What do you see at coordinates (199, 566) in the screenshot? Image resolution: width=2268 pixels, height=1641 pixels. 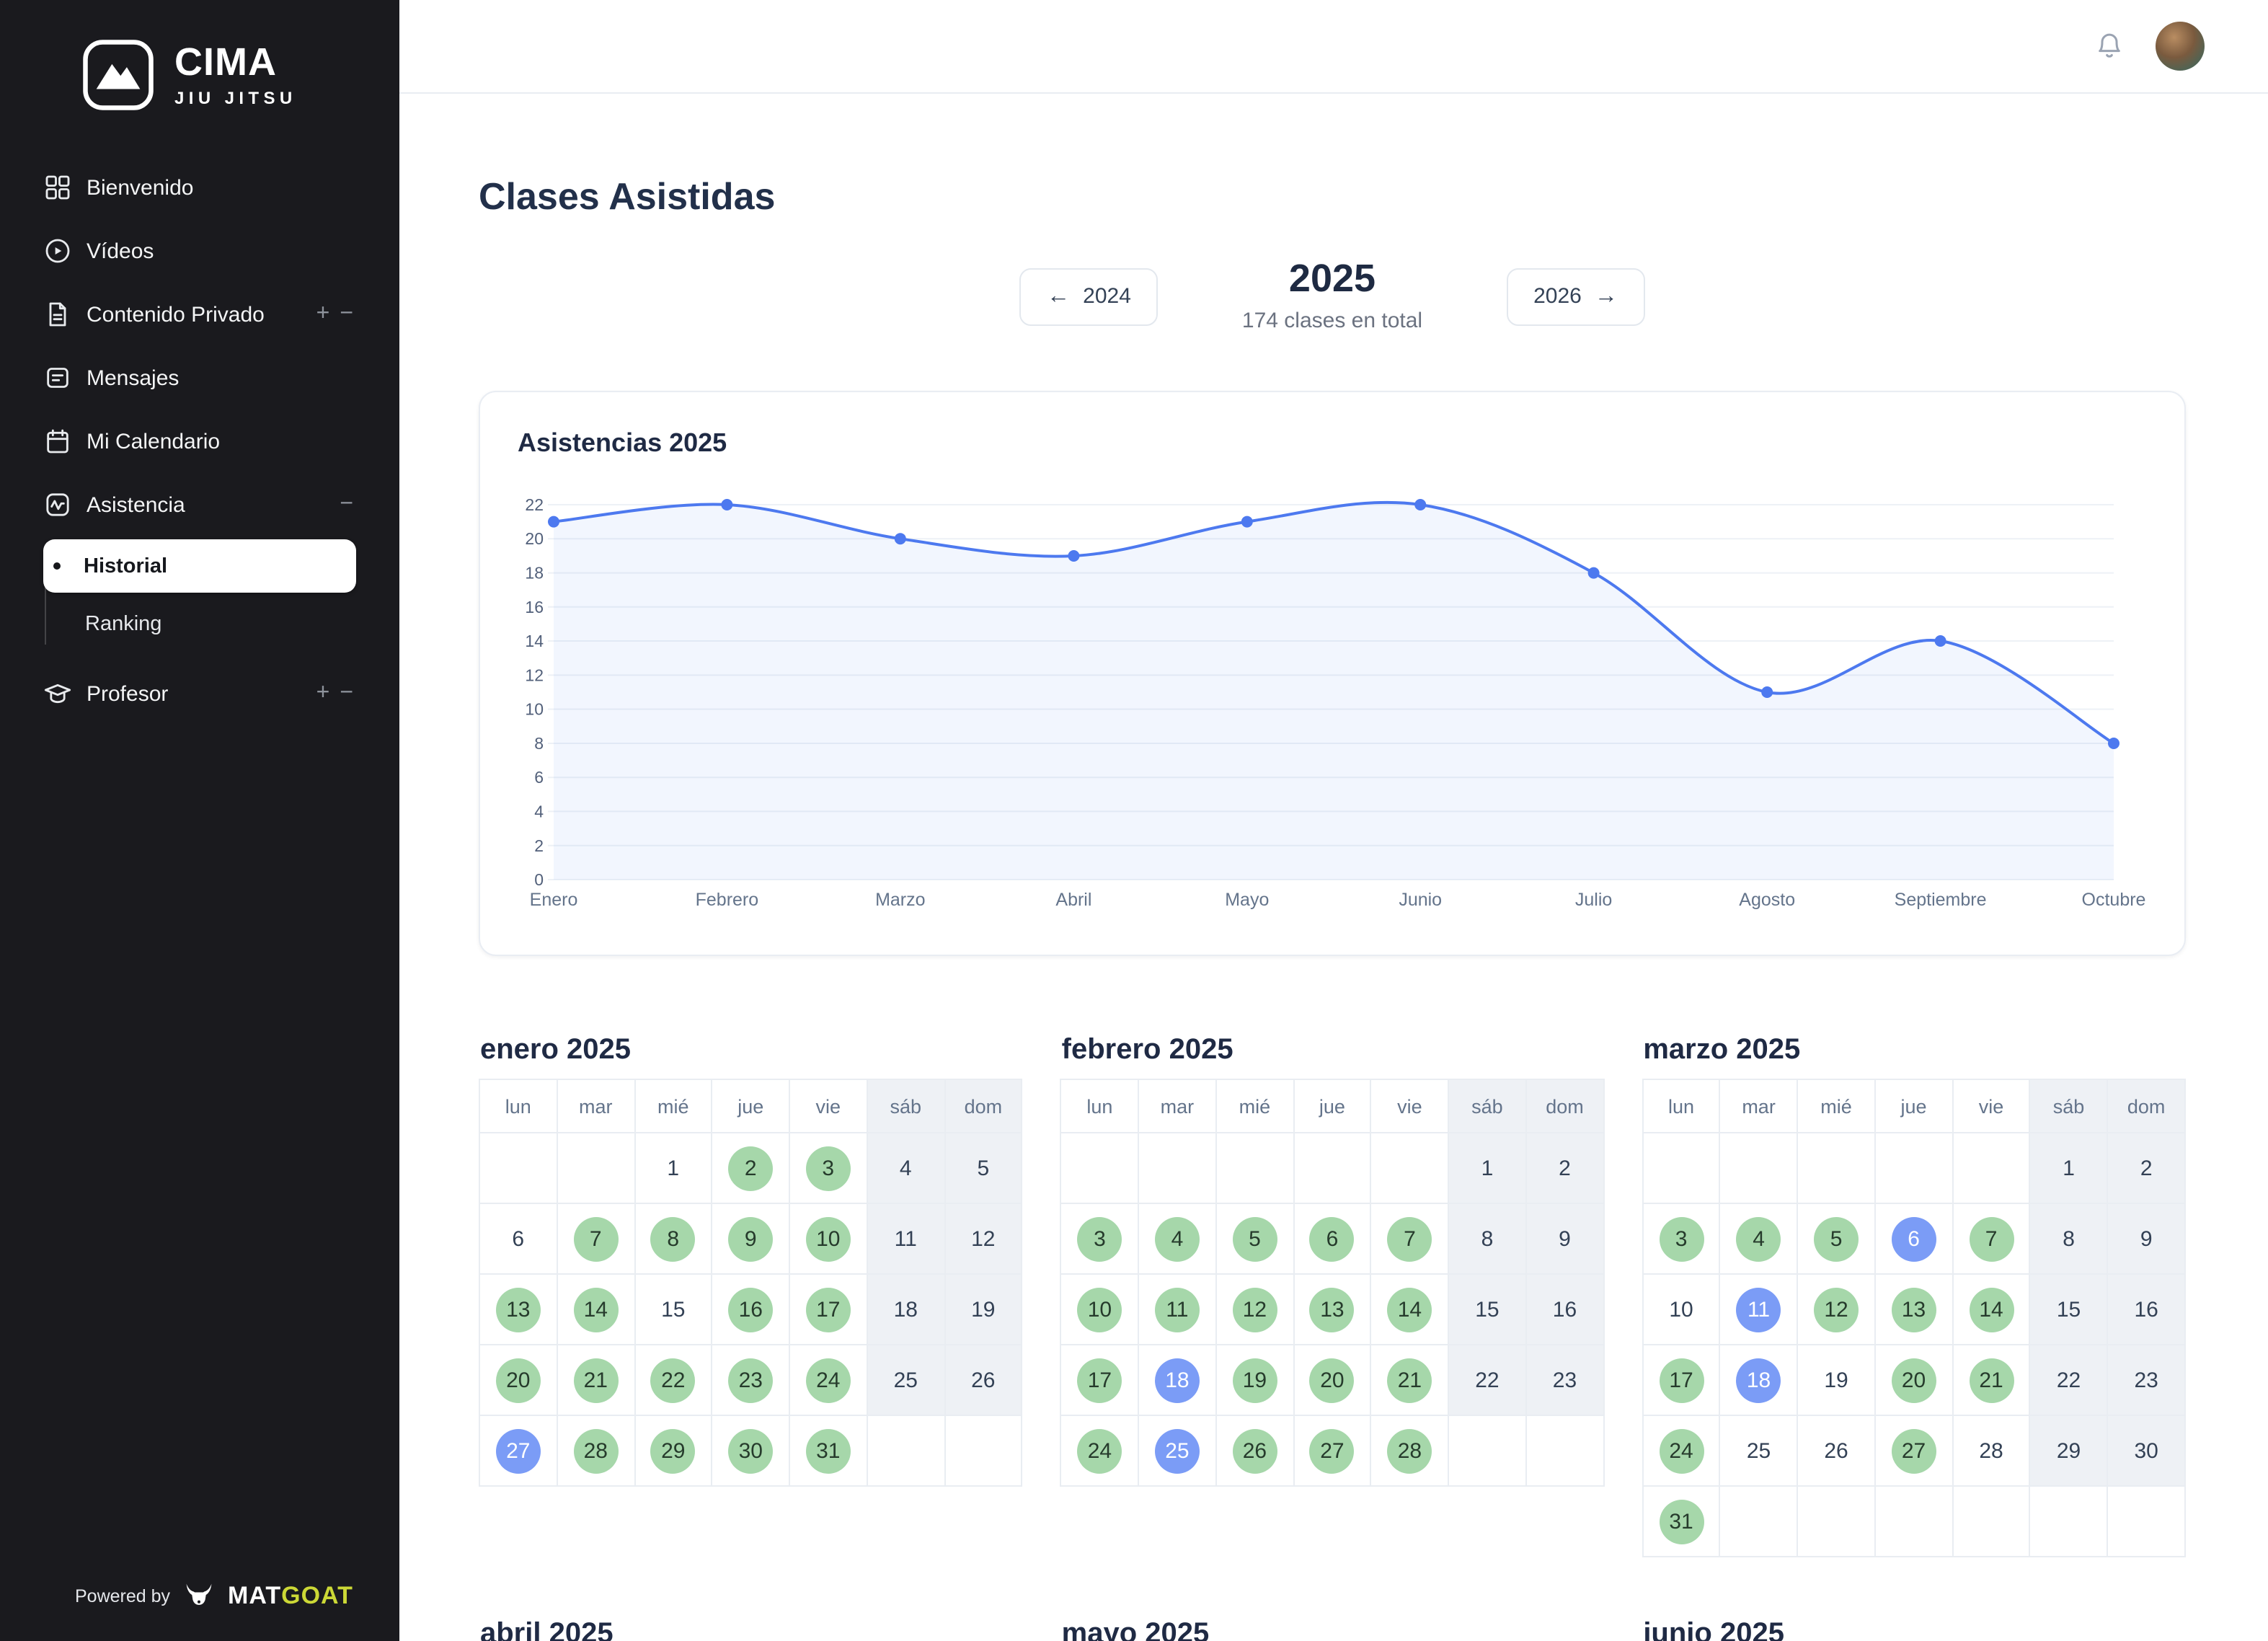 I see `sidebar-subitem-historial: Historial` at bounding box center [199, 566].